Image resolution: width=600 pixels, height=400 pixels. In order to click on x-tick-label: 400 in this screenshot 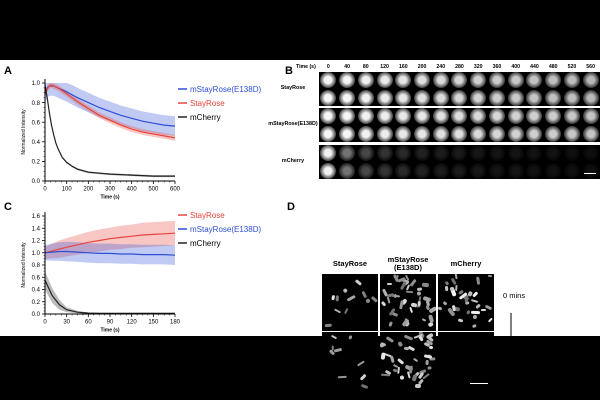, I will do `click(132, 190)`.